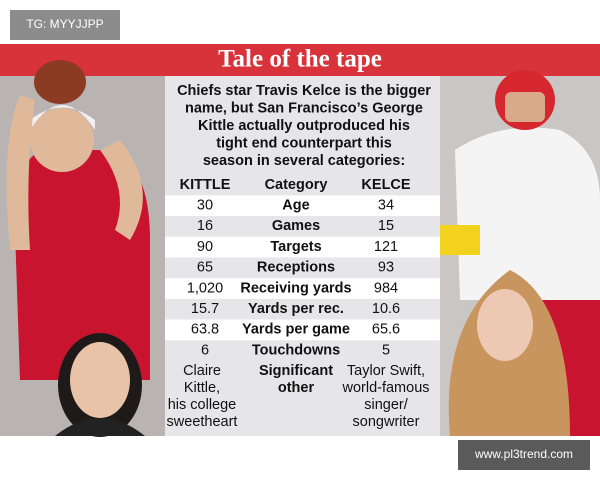 This screenshot has width=600, height=485. Describe the element at coordinates (205, 350) in the screenshot. I see `cell: 6` at that location.